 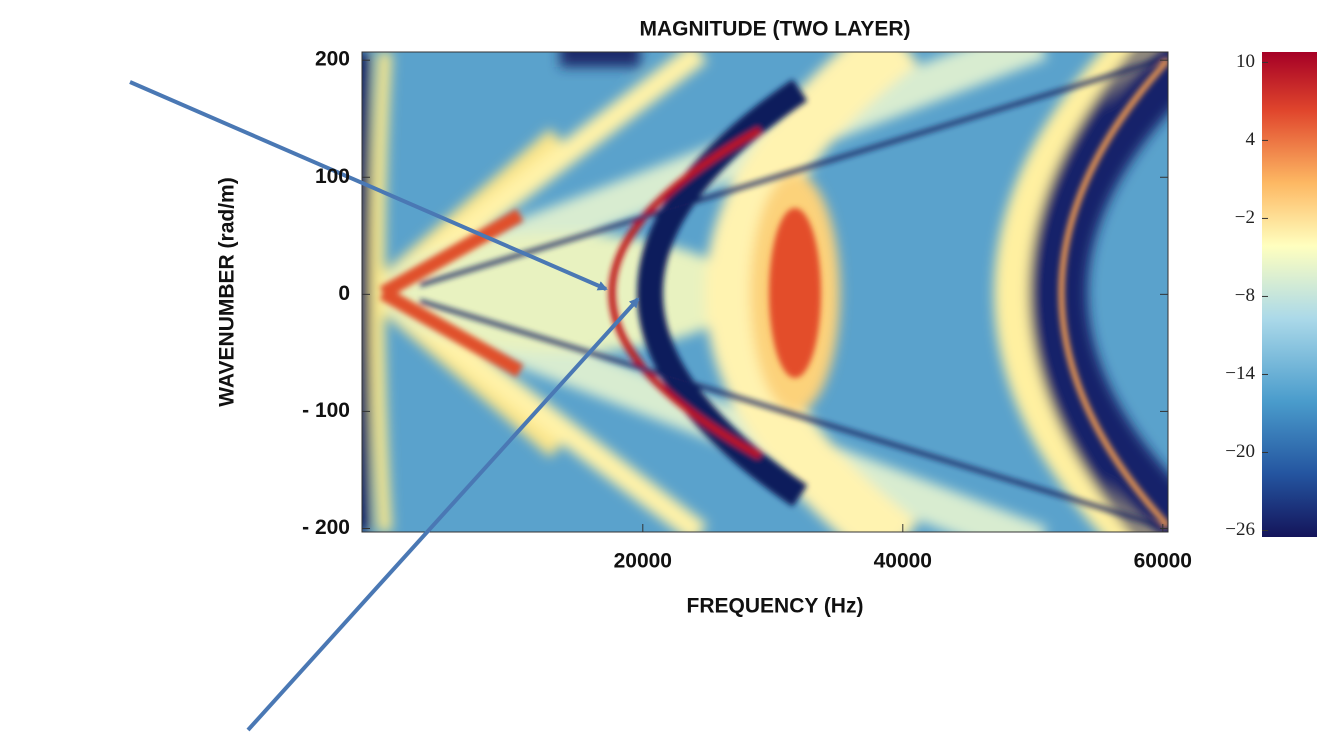 I want to click on x-axis-label: FREQUENCY (Hz), so click(x=775, y=606).